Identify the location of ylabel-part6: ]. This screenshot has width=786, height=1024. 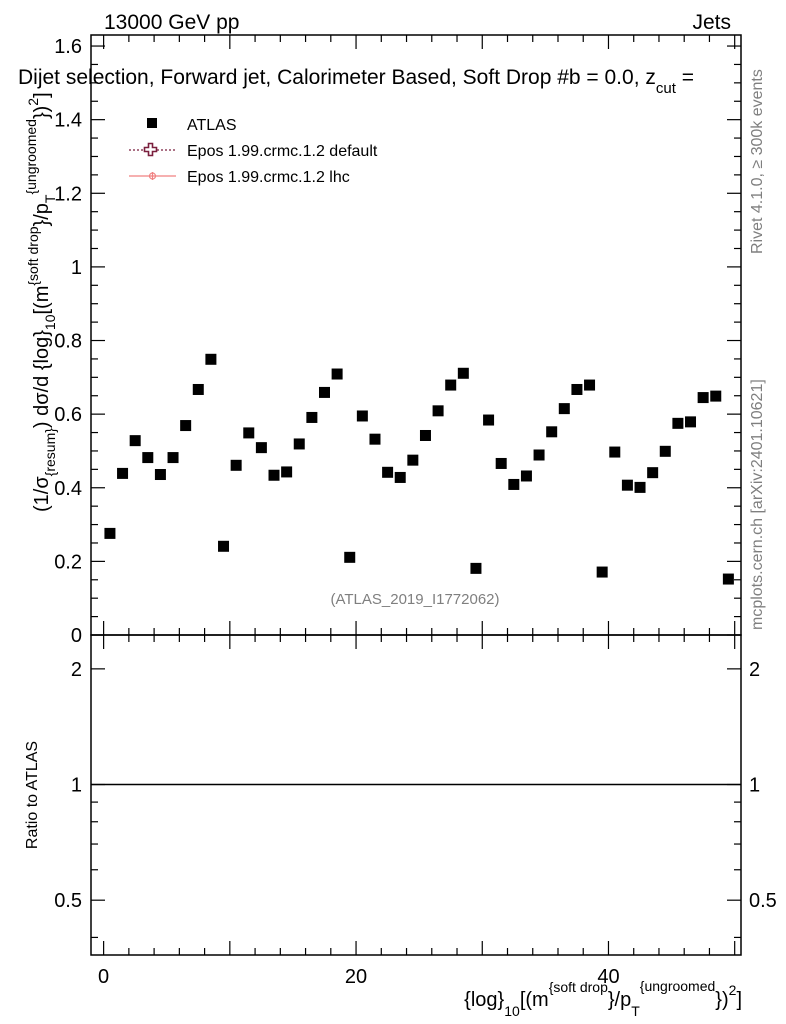
(42, 95).